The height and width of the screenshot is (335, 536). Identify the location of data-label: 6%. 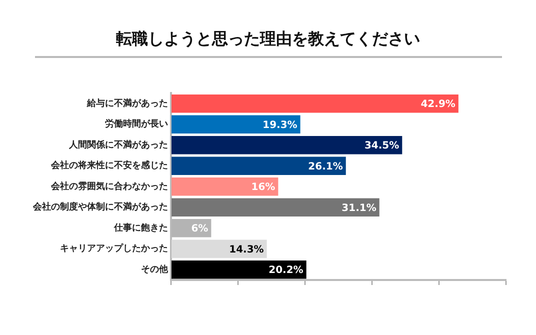
(199, 229).